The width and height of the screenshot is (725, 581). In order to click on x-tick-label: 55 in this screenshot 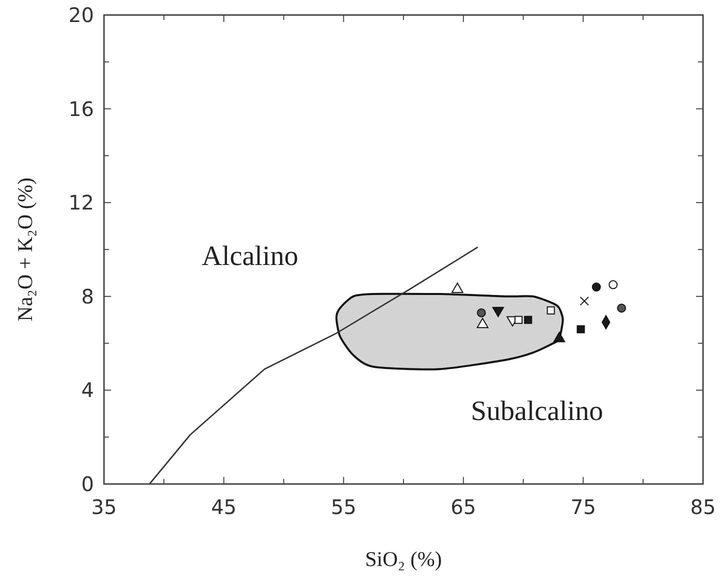, I will do `click(343, 507)`.